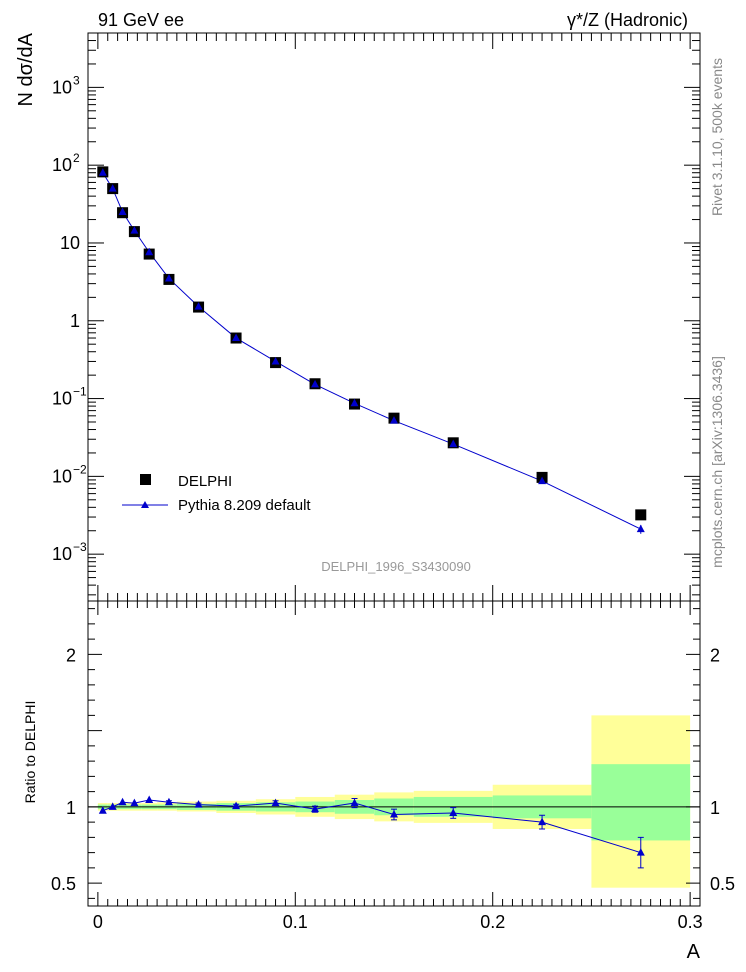  I want to click on ratio-ytick-label: 1, so click(71, 808).